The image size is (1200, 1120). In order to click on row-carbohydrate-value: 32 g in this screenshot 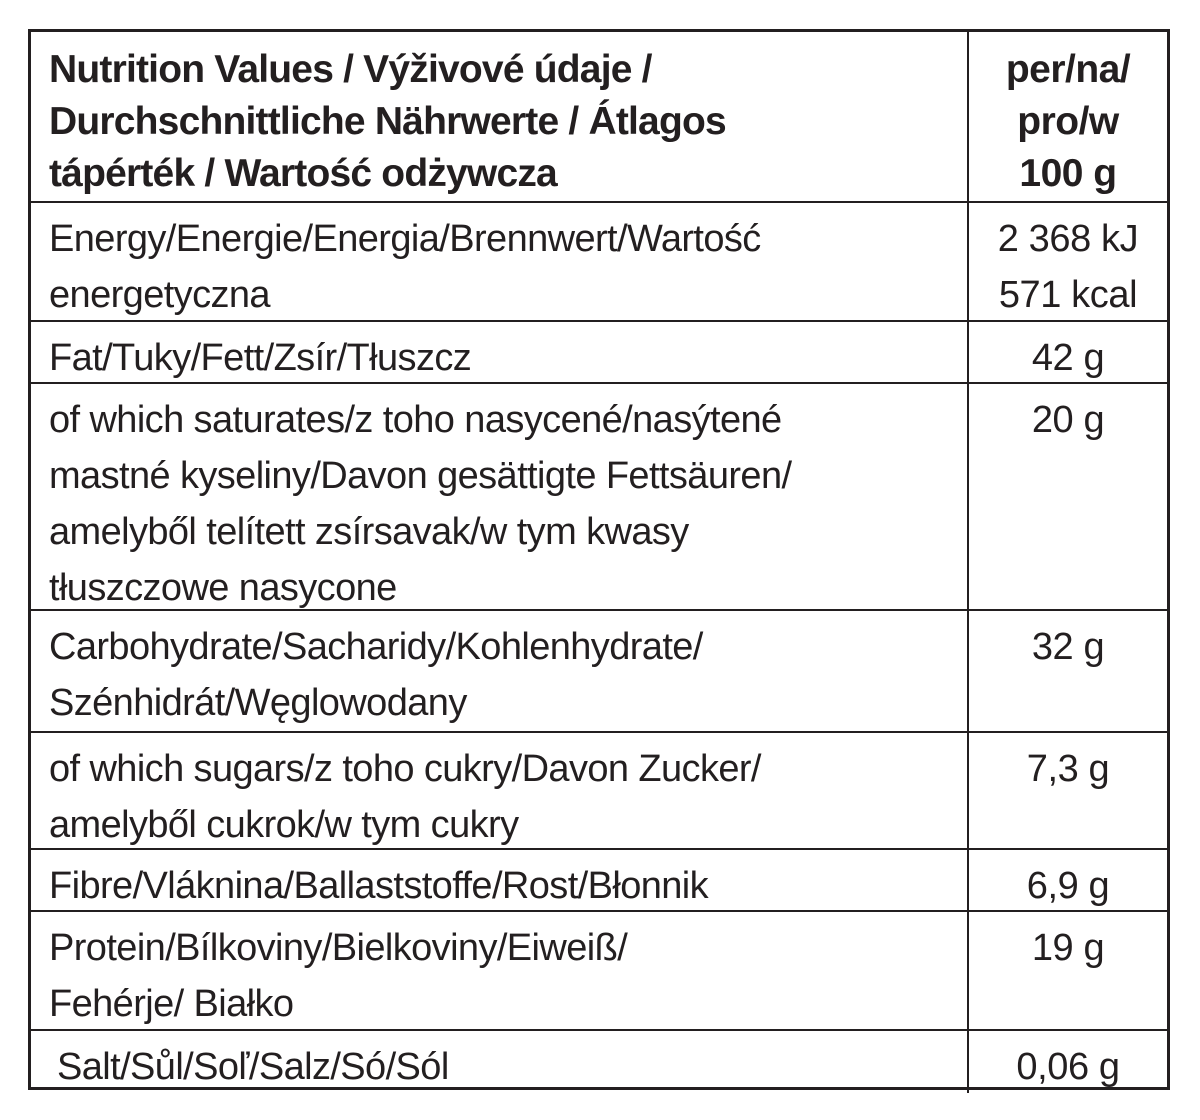, I will do `click(1068, 672)`.